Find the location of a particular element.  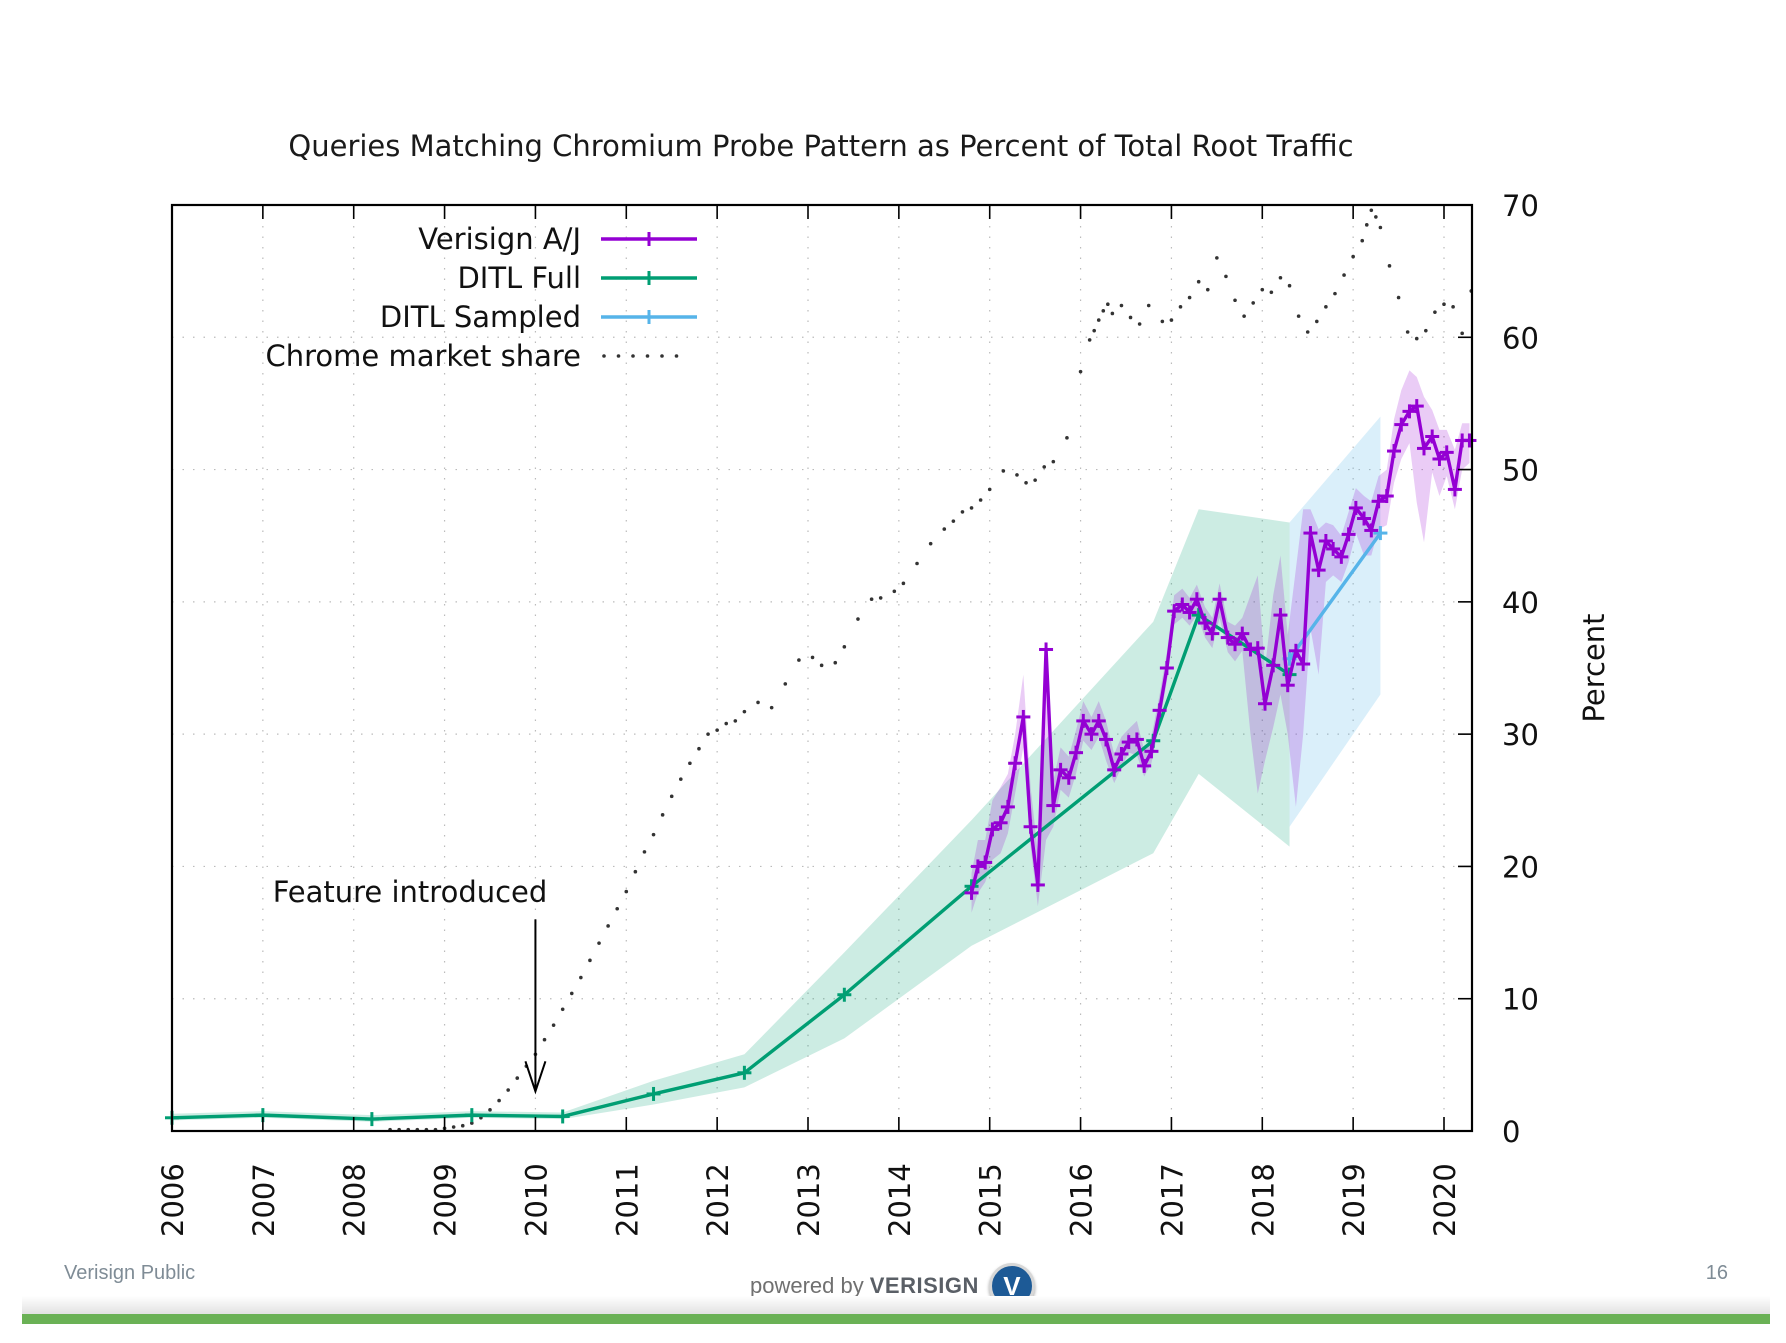

arrow-head-icon is located at coordinates (535, 1077).